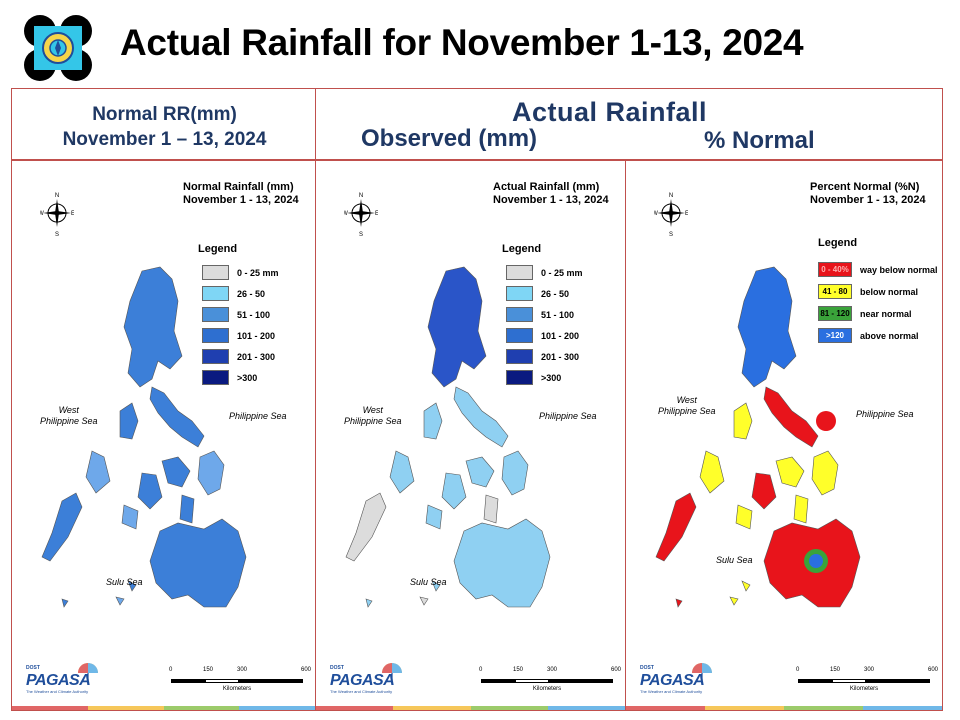 The height and width of the screenshot is (720, 960). Describe the element at coordinates (835, 291) in the screenshot. I see `legend-swatch: 41 - 80` at that location.